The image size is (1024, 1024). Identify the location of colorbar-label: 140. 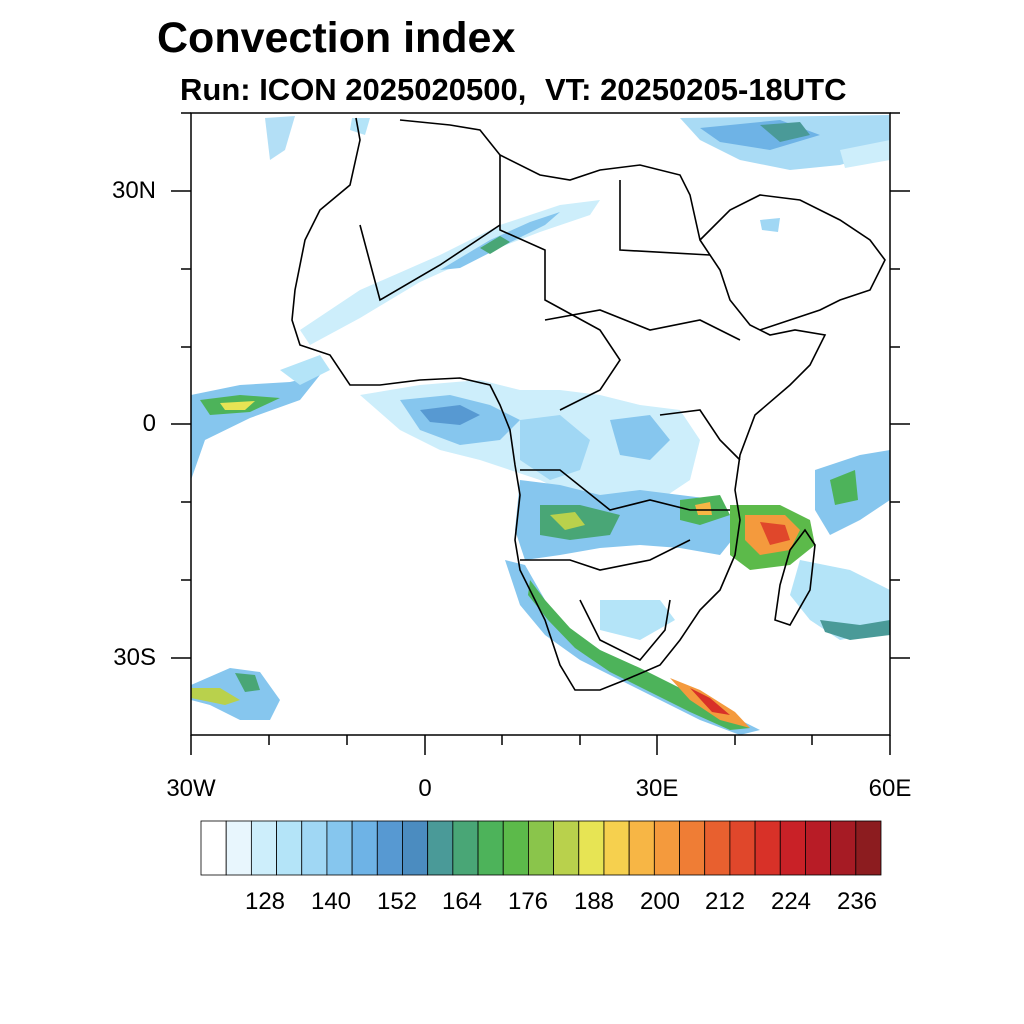
(331, 901).